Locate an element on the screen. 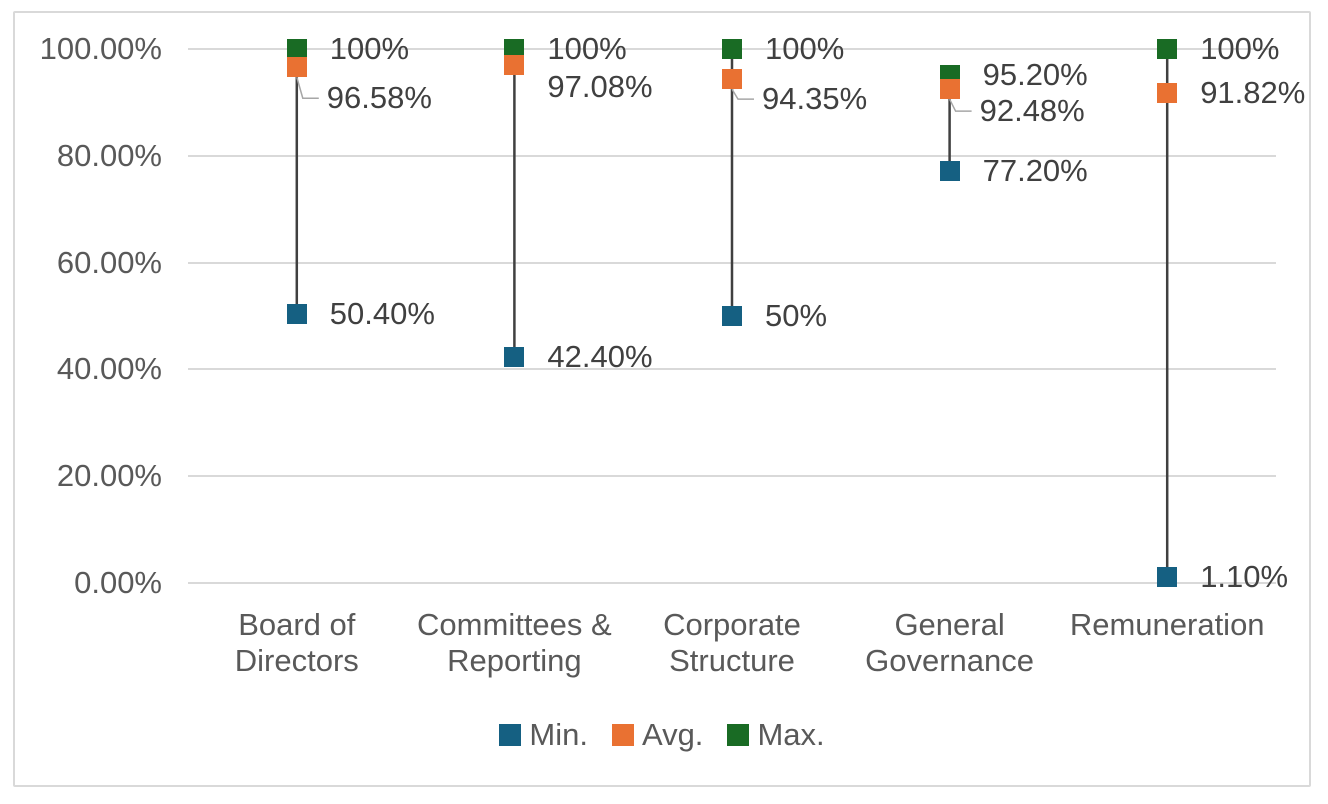 The width and height of the screenshot is (1328, 804). x-axis-category-label: Corporate Structure is located at coordinates (732, 642).